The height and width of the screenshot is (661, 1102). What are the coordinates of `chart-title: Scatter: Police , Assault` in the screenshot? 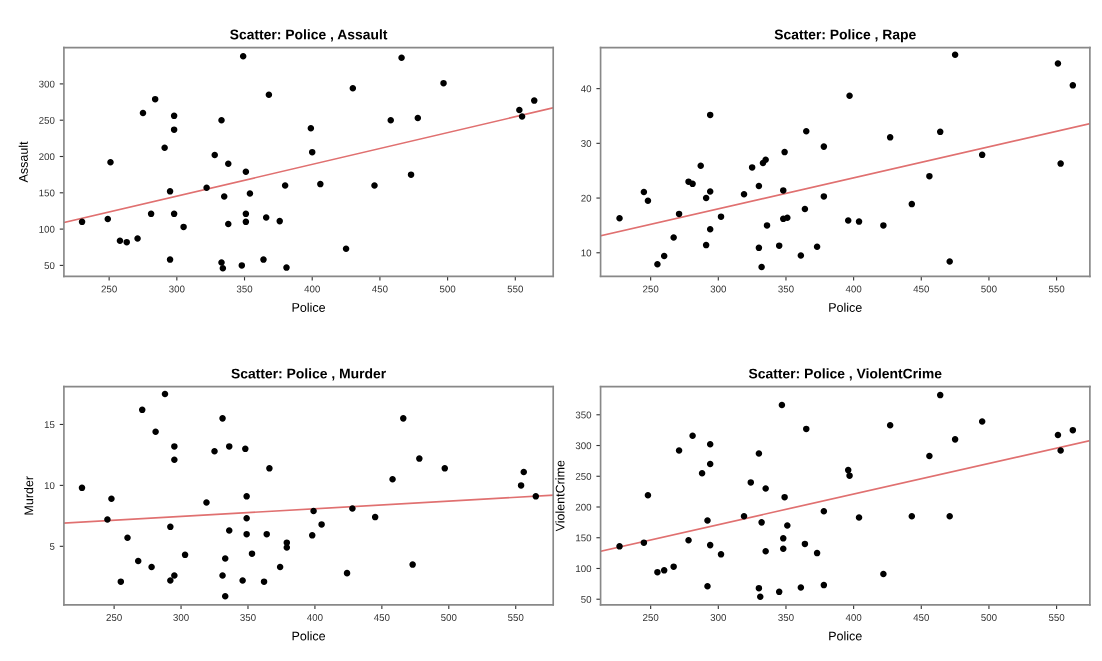 It's located at (309, 35).